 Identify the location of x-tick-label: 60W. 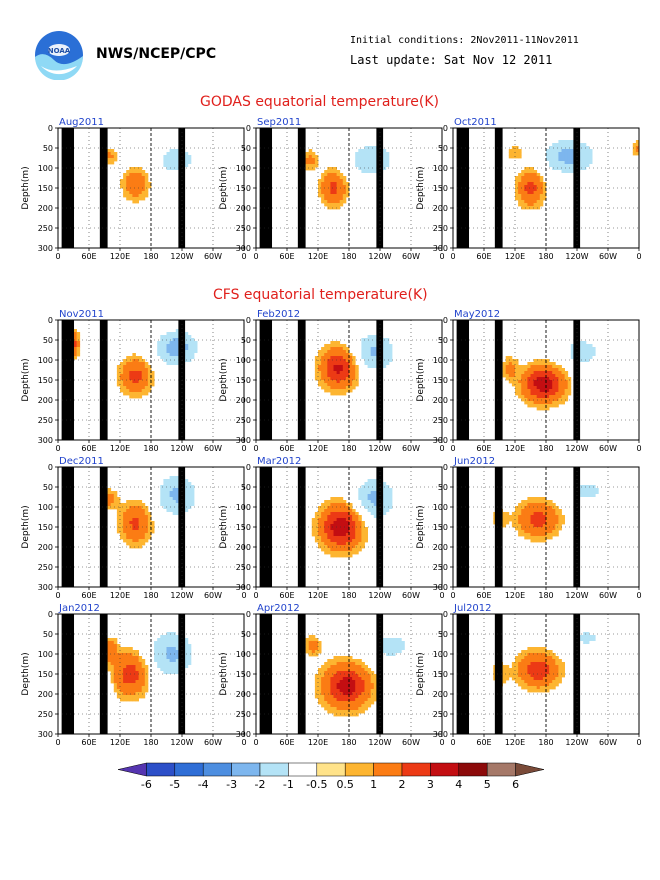
(608, 256).